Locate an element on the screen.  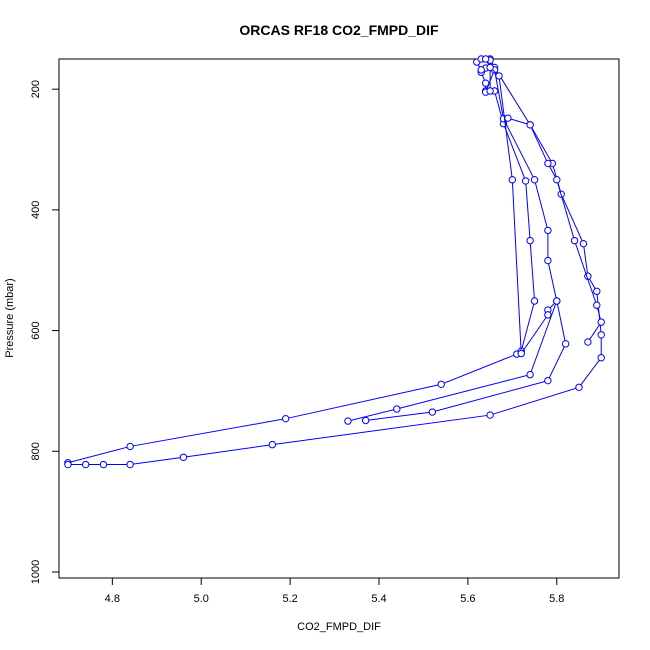
y-tick-label: 200 is located at coordinates (36, 89).